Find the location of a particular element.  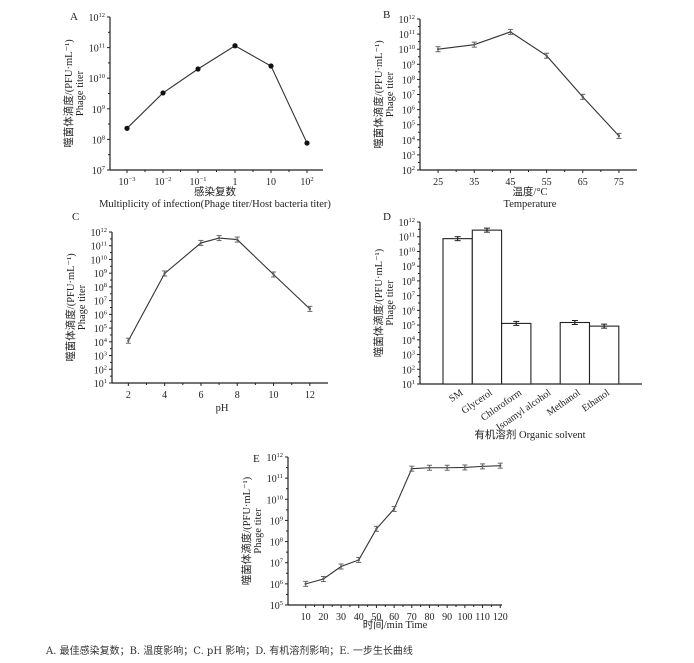

x-tick-label: 10−3 is located at coordinates (127, 182).